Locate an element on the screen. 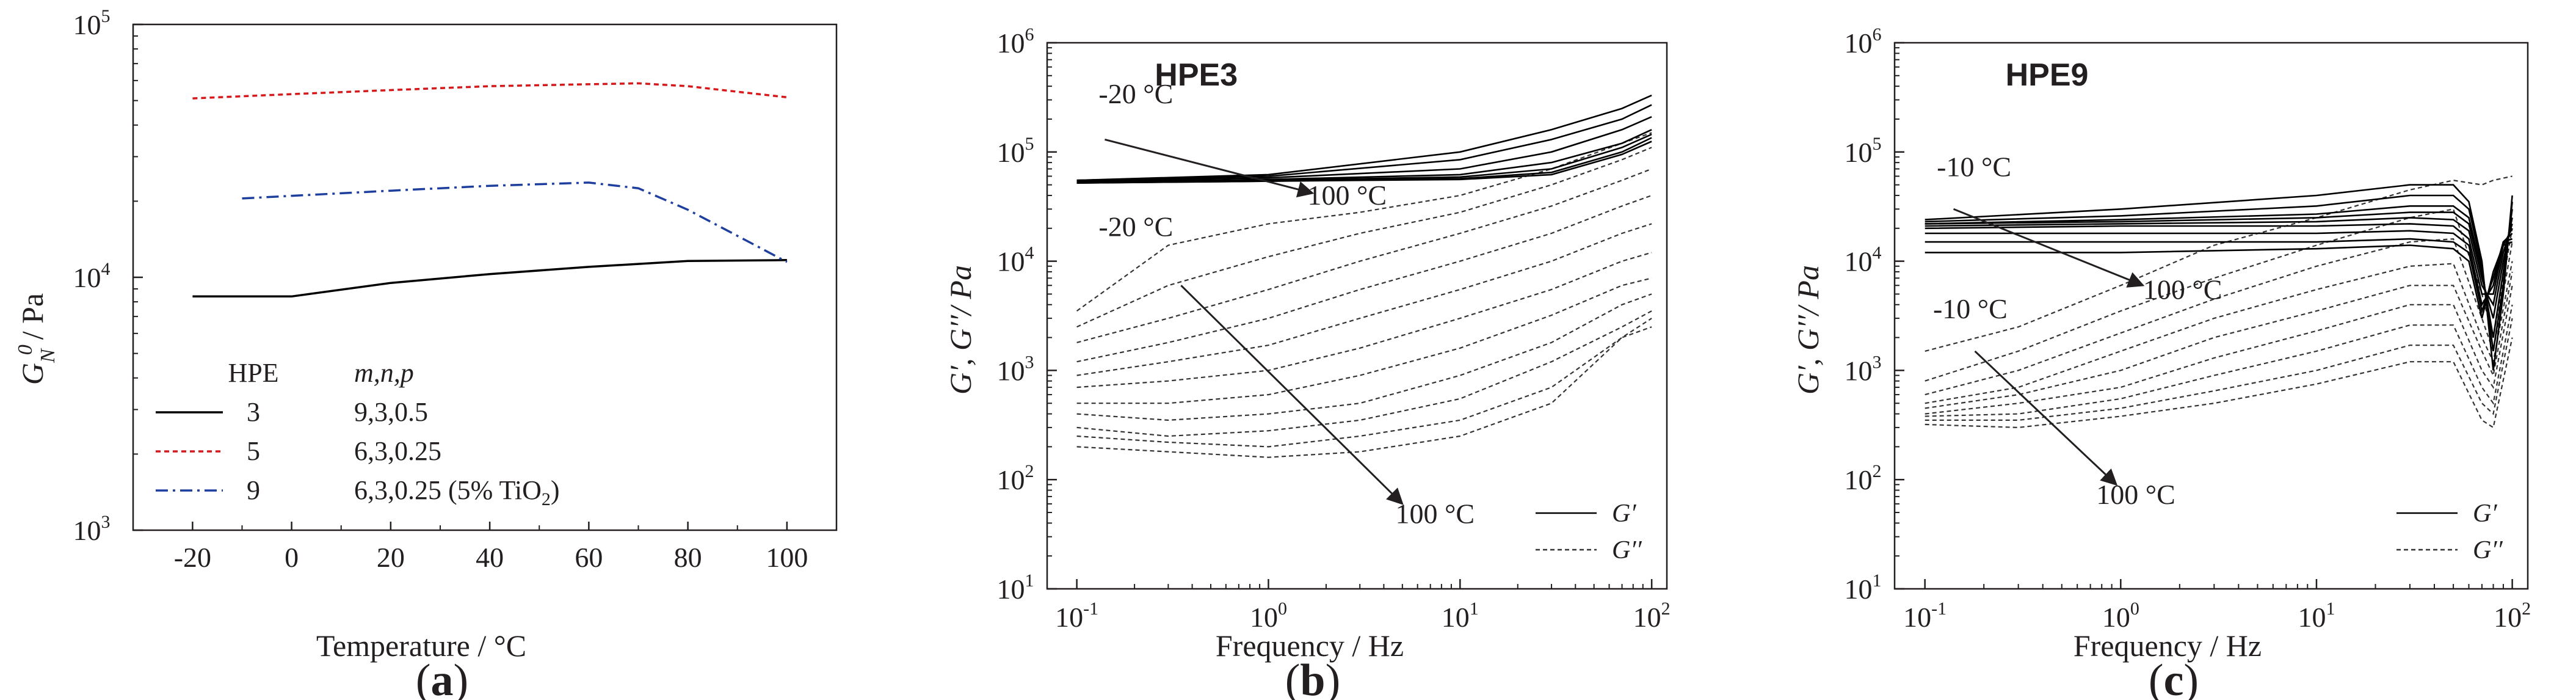 The width and height of the screenshot is (2576, 700). panel-b-ytick-label: 10⁶ is located at coordinates (1015, 42).